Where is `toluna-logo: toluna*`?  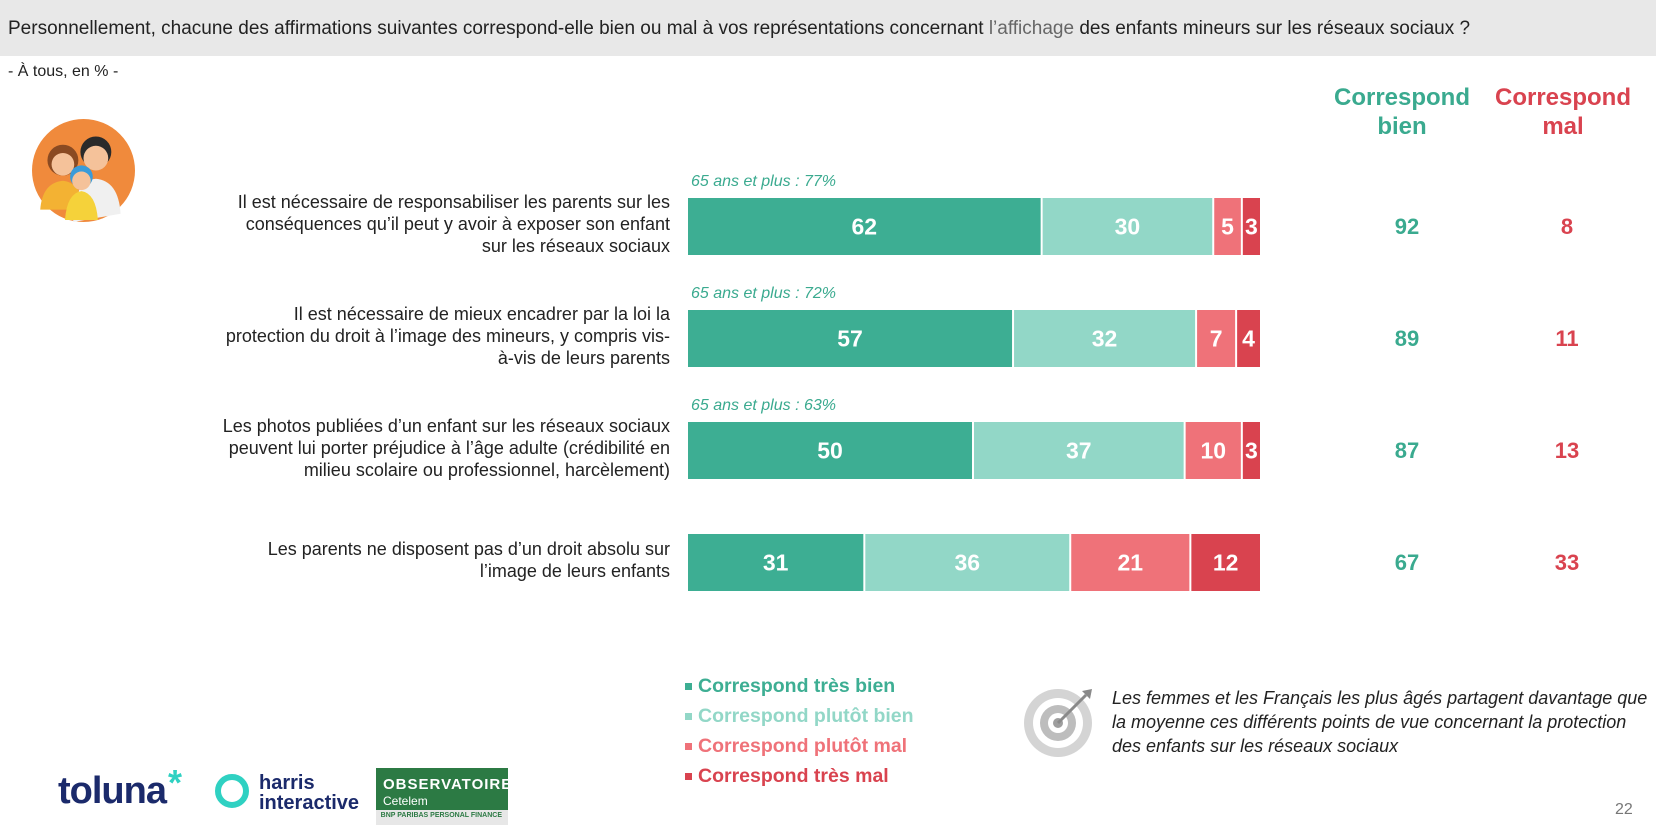
toluna-logo: toluna* is located at coordinates (120, 787).